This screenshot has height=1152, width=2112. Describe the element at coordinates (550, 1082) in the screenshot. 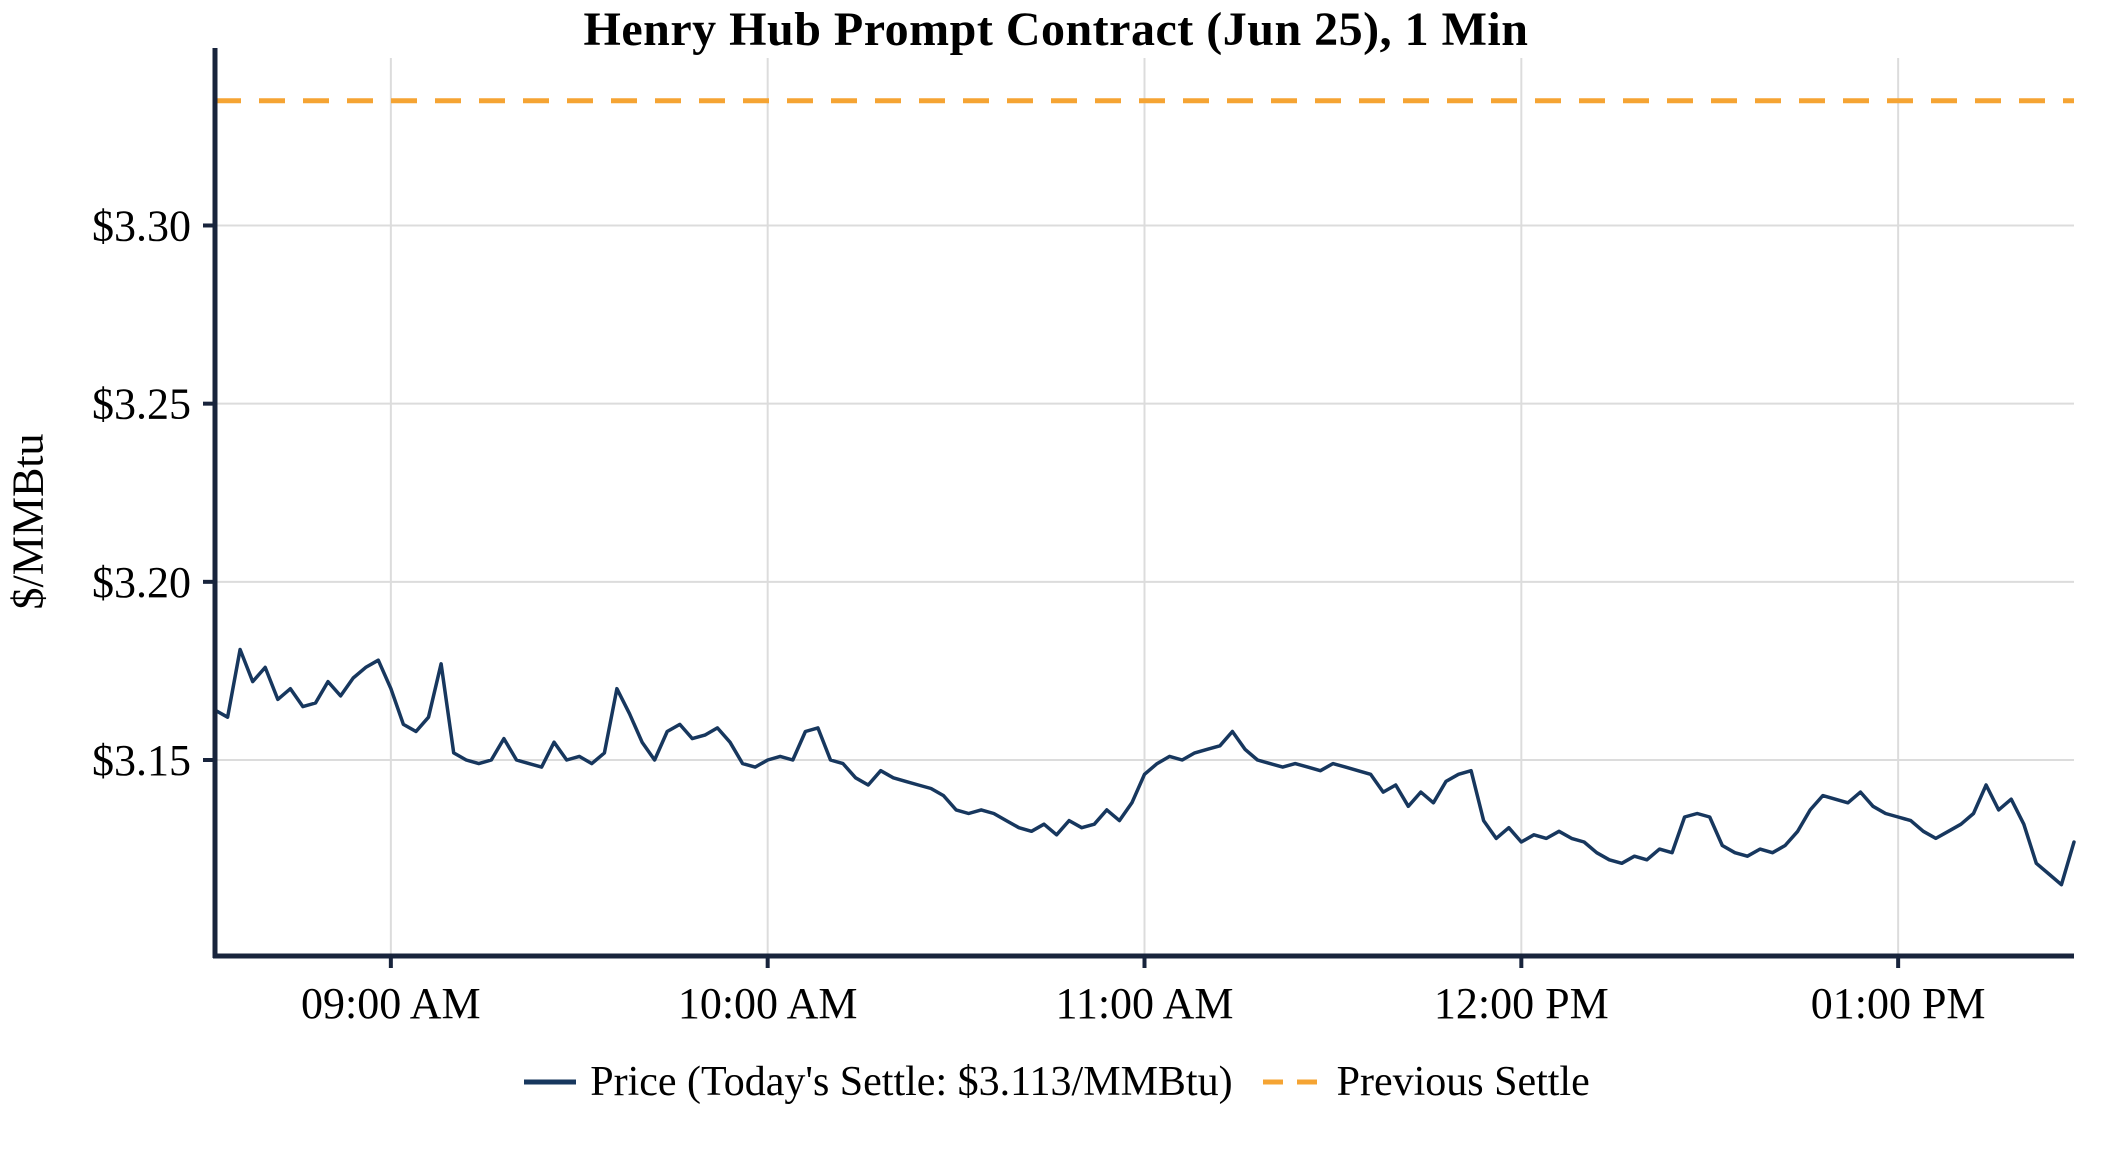

I see `price-line-swatch-icon` at that location.